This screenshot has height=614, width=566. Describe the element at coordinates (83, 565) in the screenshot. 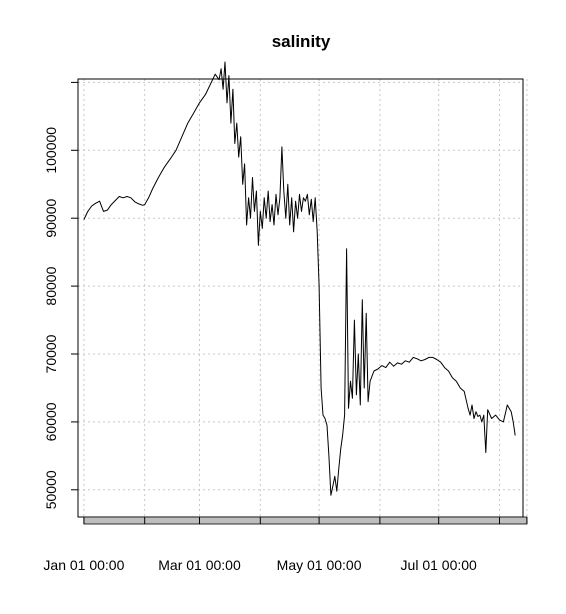

I see `x-tick-label: Jan 01 00:00` at that location.